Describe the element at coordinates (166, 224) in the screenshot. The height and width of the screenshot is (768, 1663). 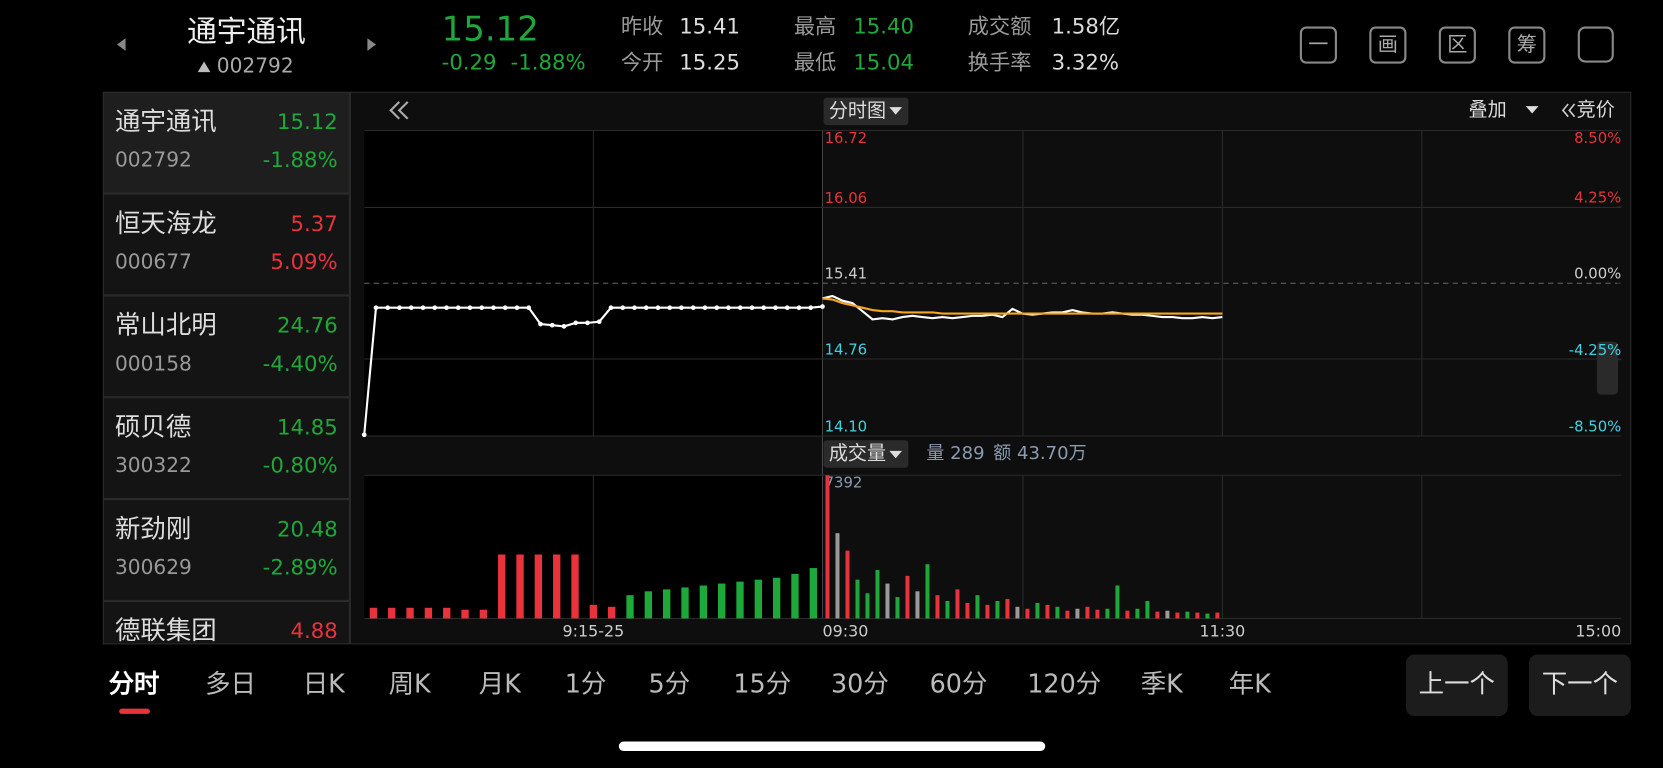
I see `watch-name: 恒天海龙` at that location.